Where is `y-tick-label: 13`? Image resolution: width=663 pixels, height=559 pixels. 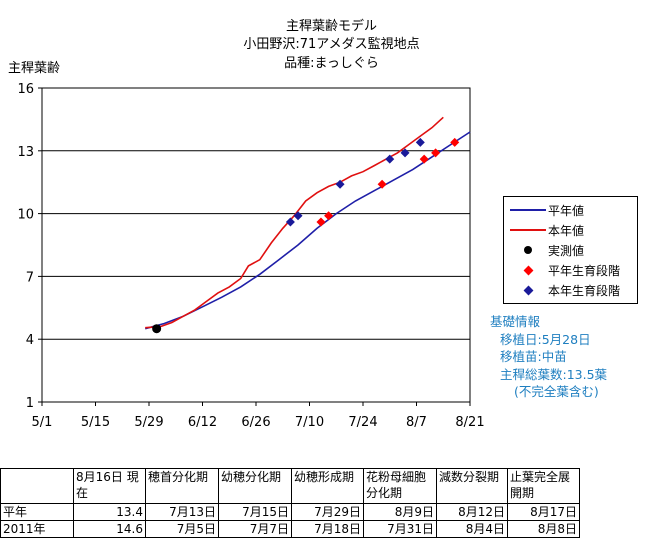 y-tick-label: 13 is located at coordinates (25, 152).